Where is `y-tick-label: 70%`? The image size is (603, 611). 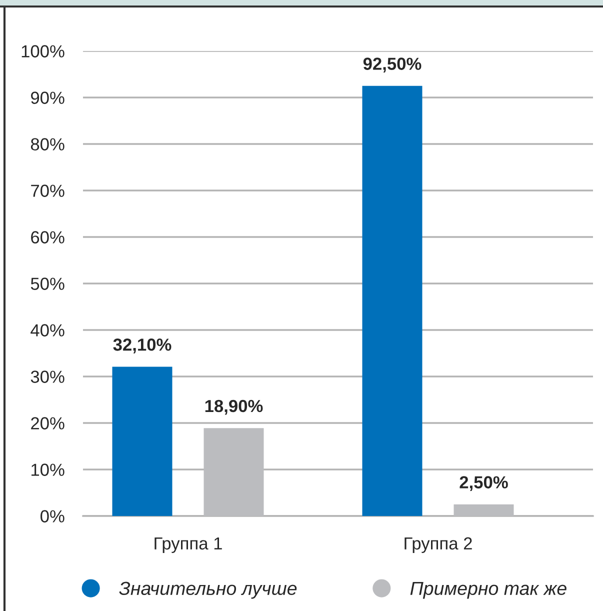 y-tick-label: 70% is located at coordinates (47, 190).